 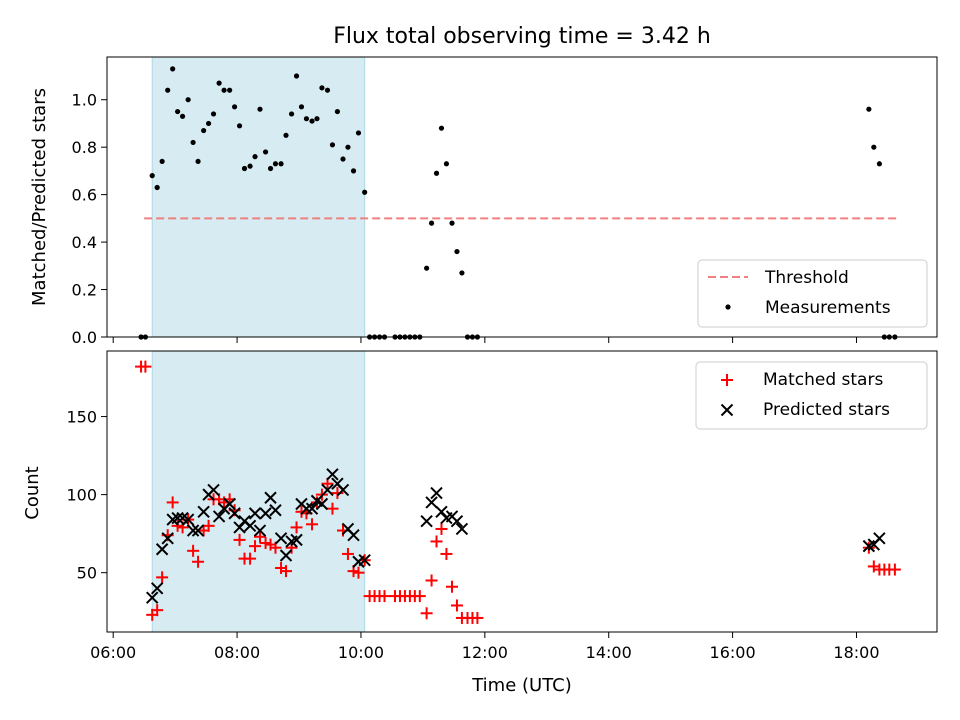 What do you see at coordinates (733, 652) in the screenshot?
I see `bottom-x-tick-label: 16:00` at bounding box center [733, 652].